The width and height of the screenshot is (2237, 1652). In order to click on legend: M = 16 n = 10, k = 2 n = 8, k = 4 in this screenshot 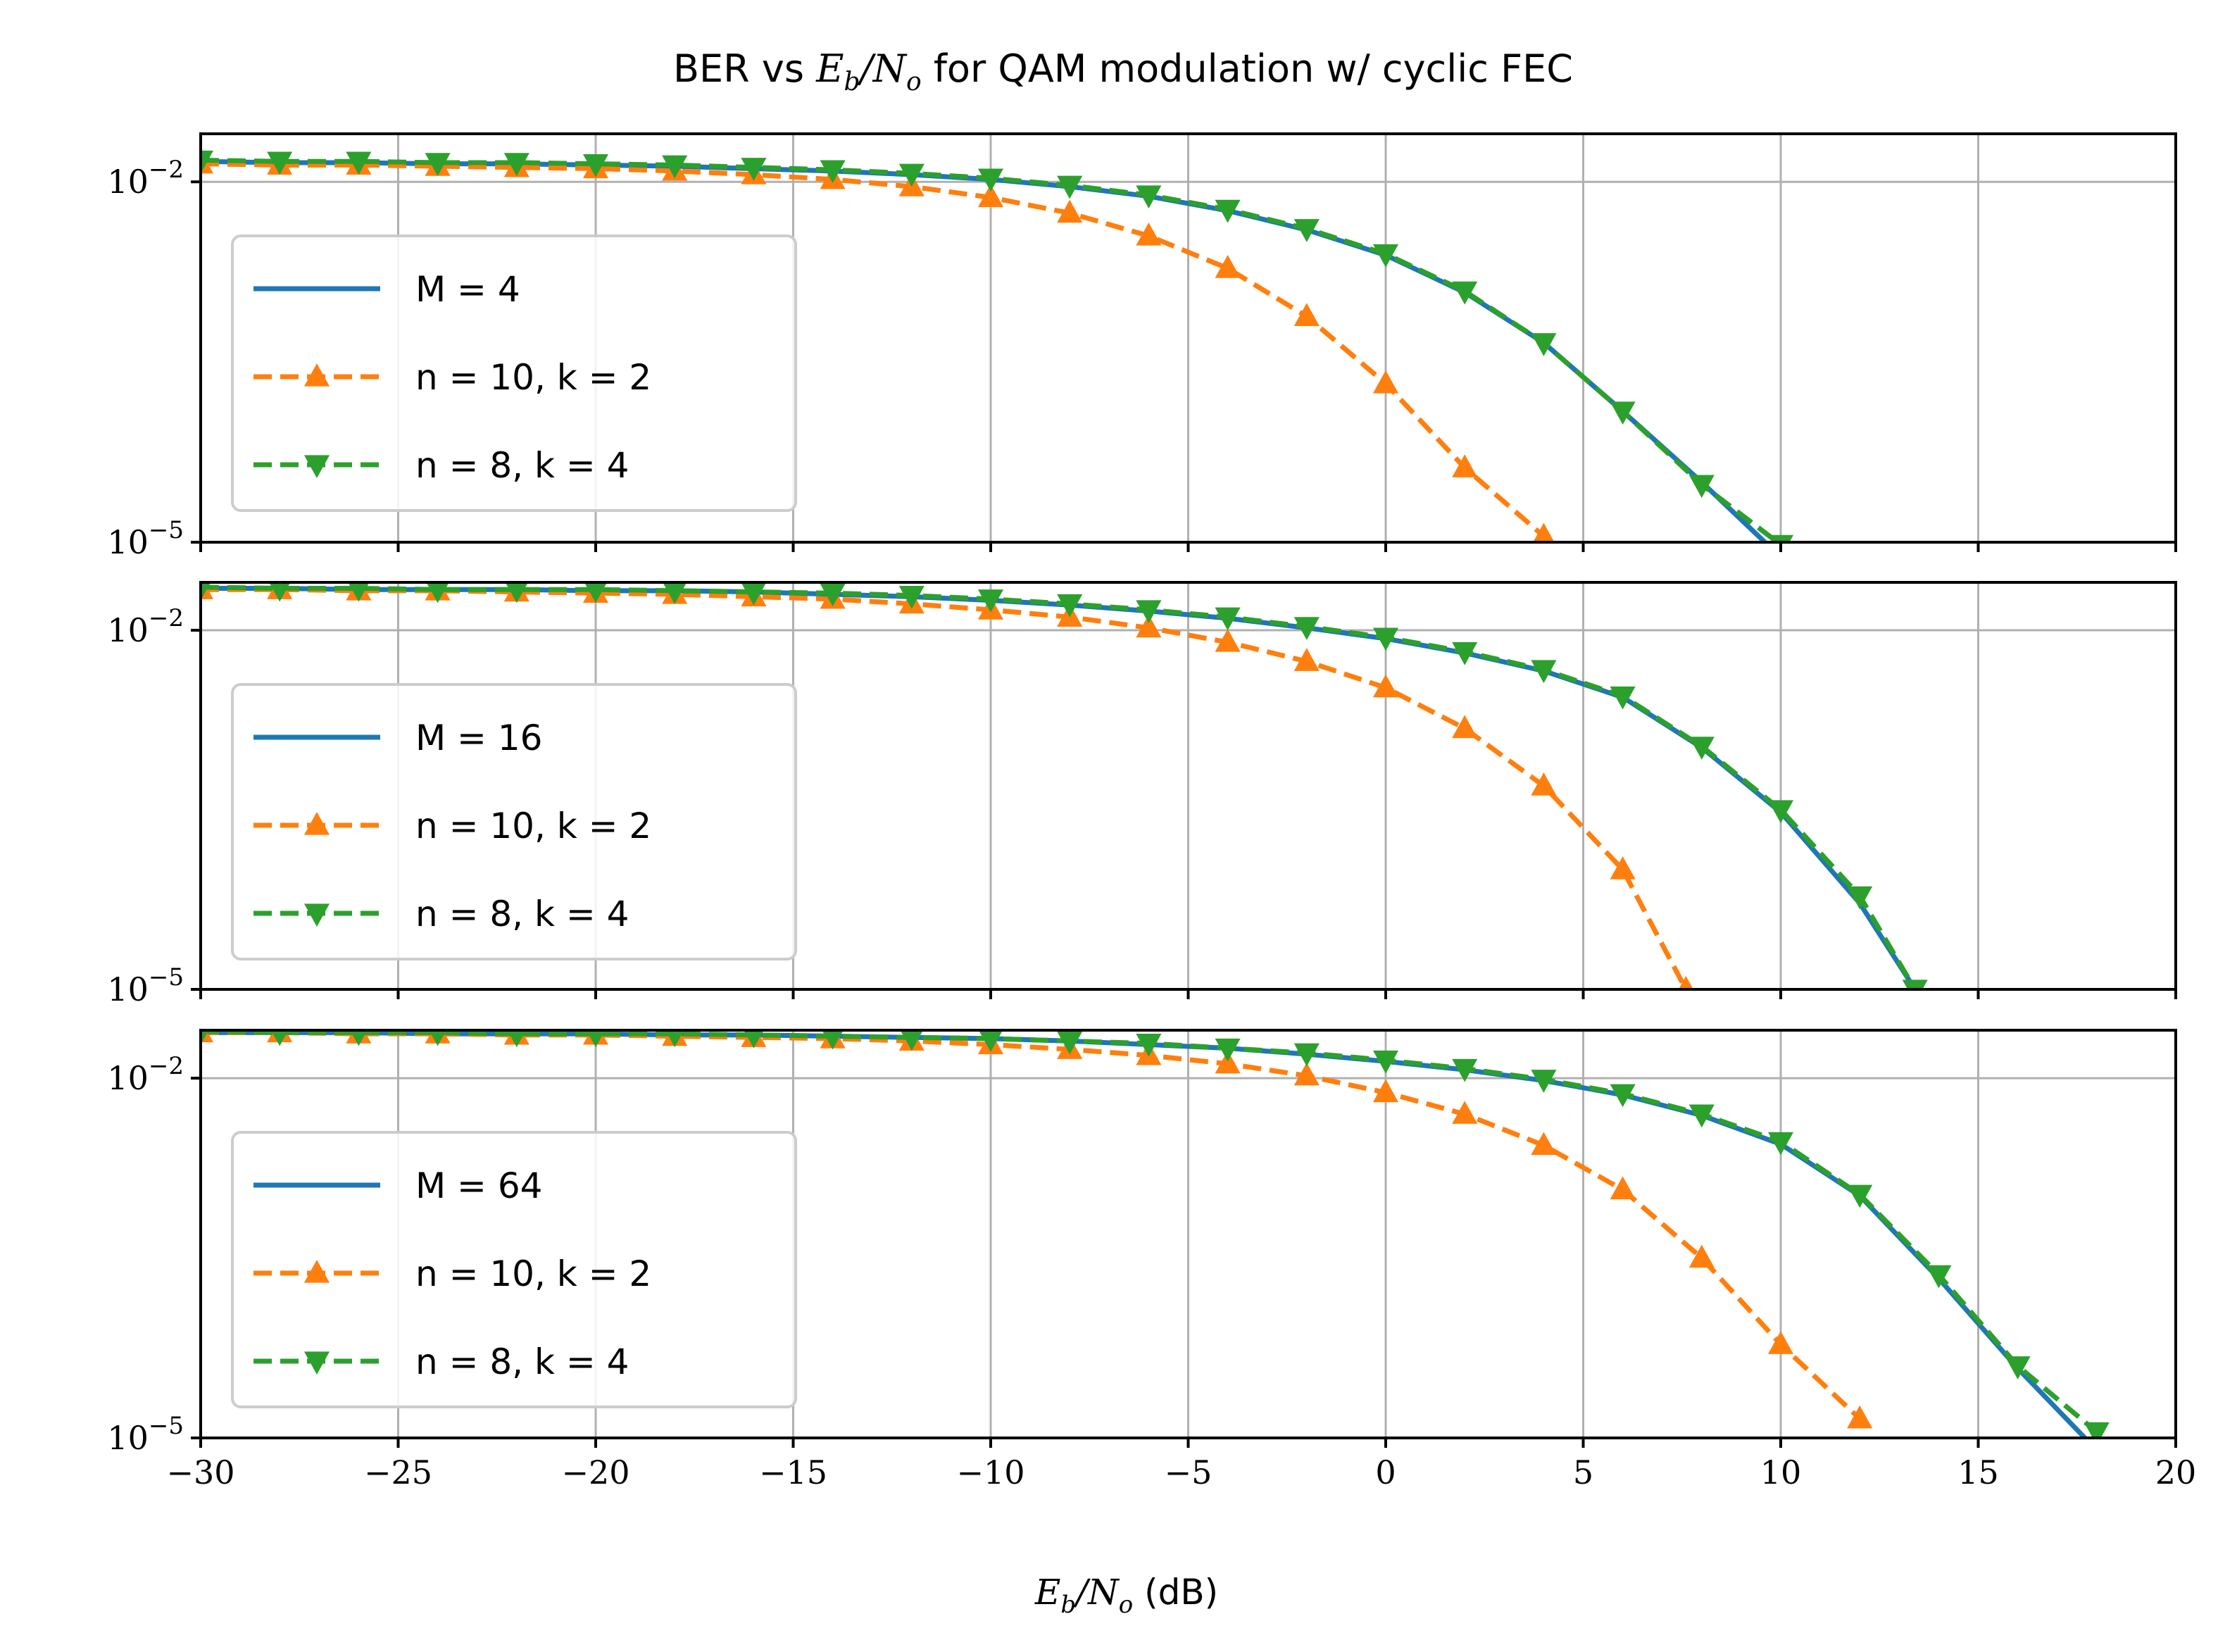, I will do `click(514, 821)`.